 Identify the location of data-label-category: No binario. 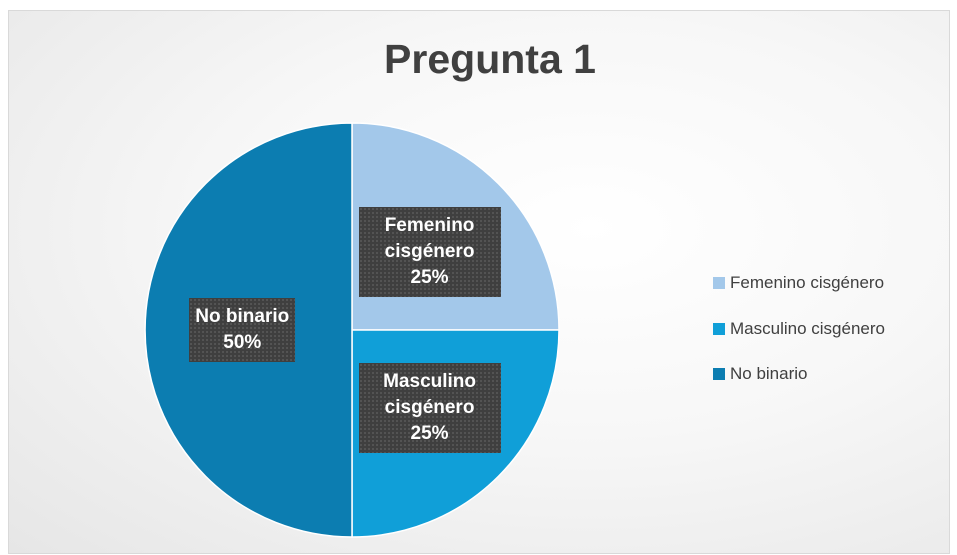
(242, 316).